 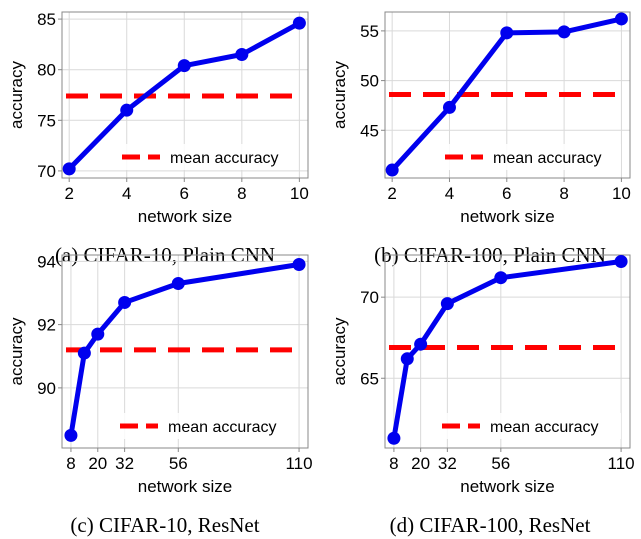 I want to click on y-tick-label: 90, so click(x=46, y=388).